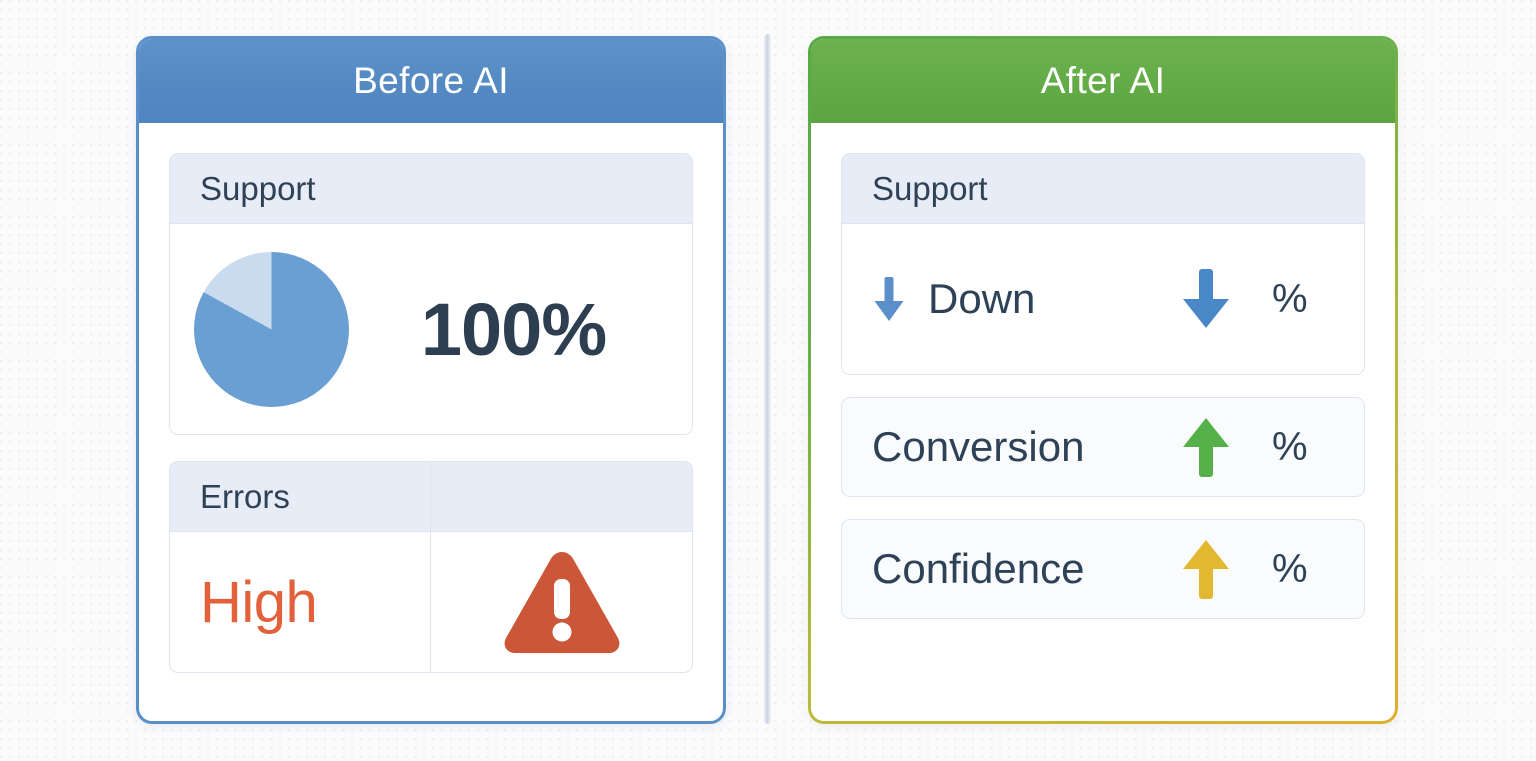 The image size is (1536, 761). I want to click on before-ai-title: Before AI, so click(431, 80).